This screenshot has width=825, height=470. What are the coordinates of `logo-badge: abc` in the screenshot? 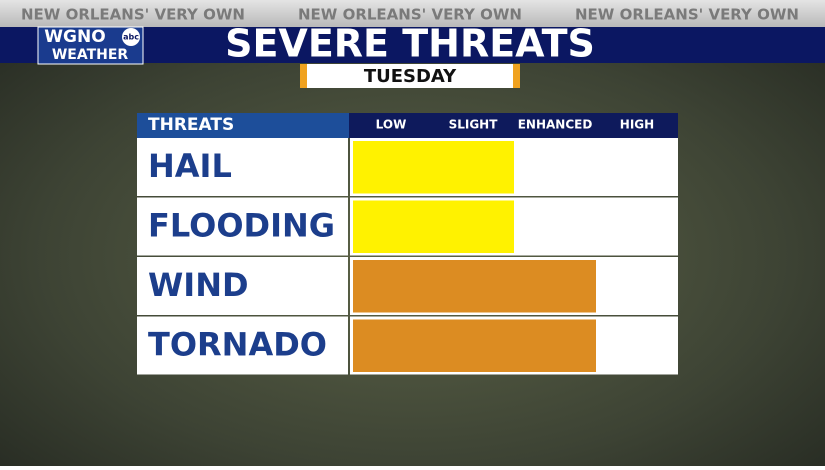 It's located at (131, 37).